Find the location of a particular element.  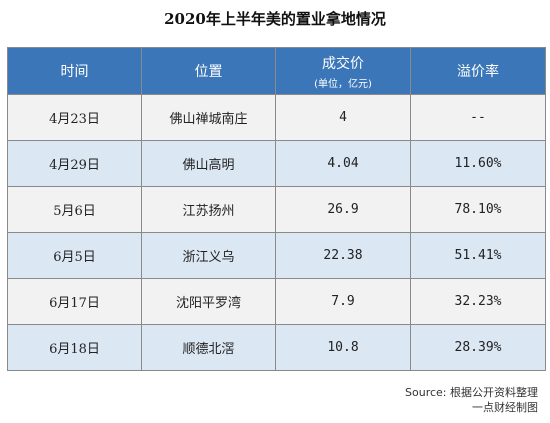

table-row: 5月6日 江苏扬州 26.9 78.10% is located at coordinates (276, 209).